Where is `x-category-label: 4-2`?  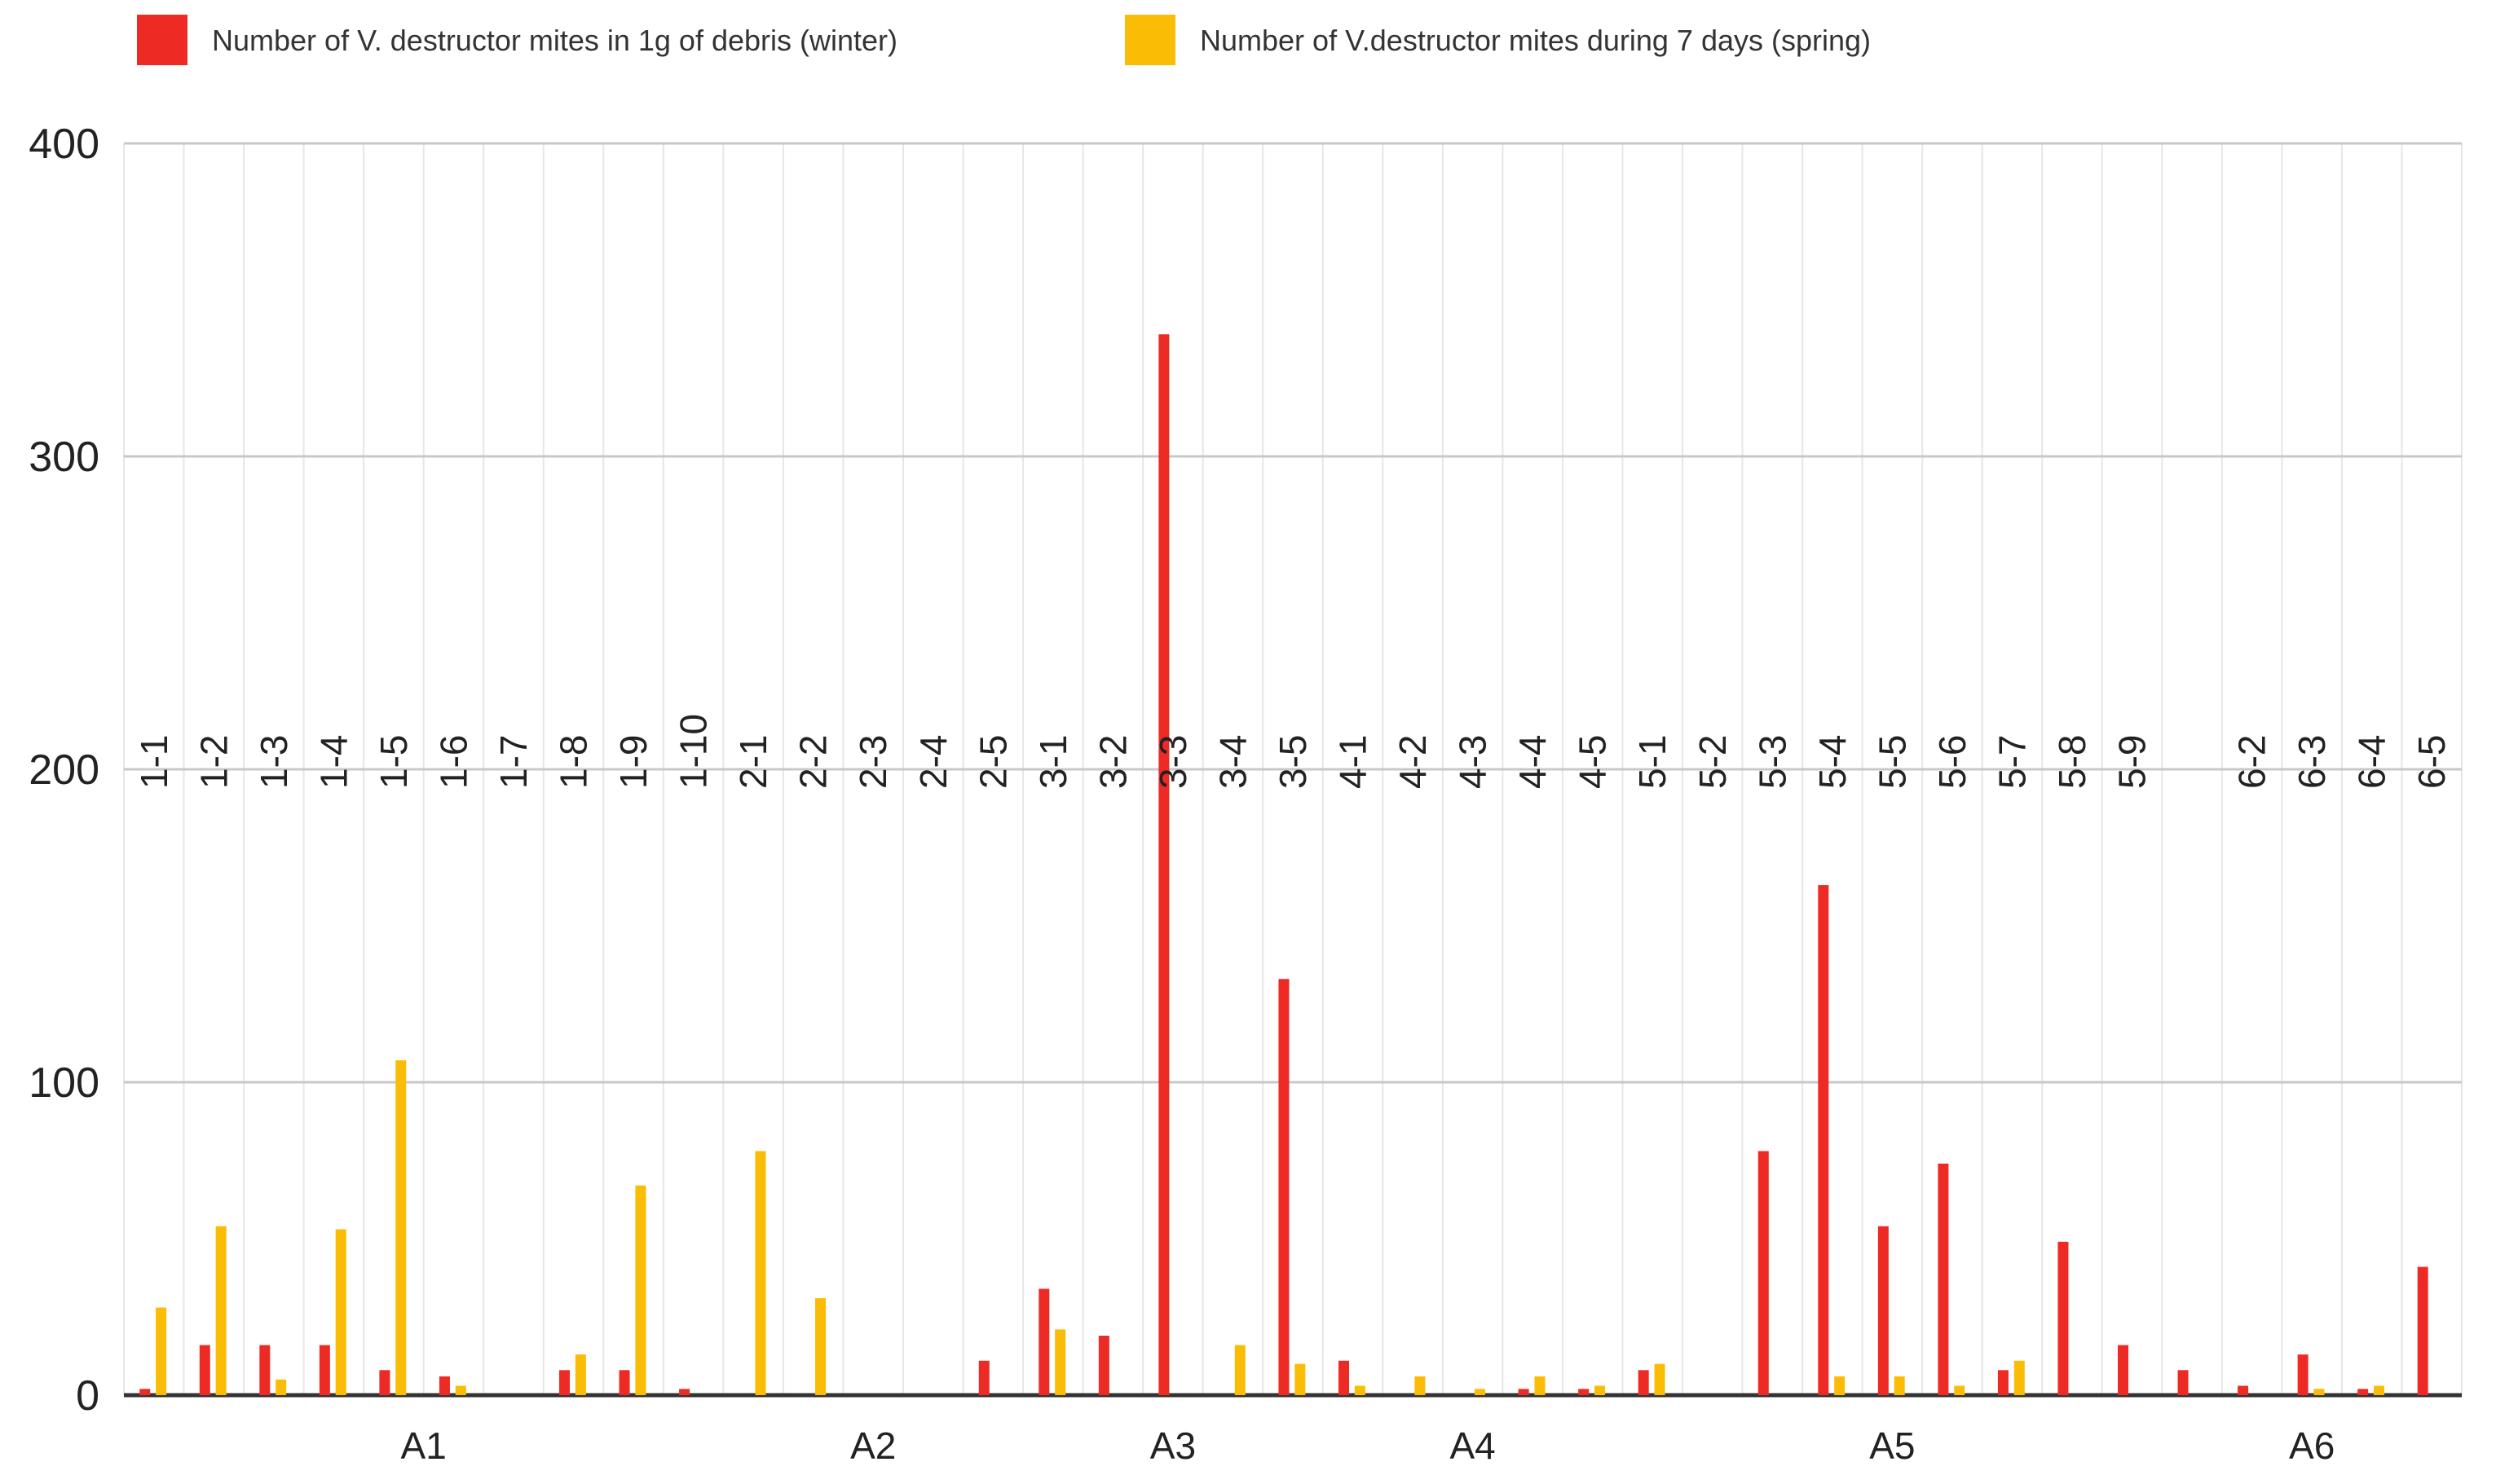
x-category-label: 4-2 is located at coordinates (1412, 762).